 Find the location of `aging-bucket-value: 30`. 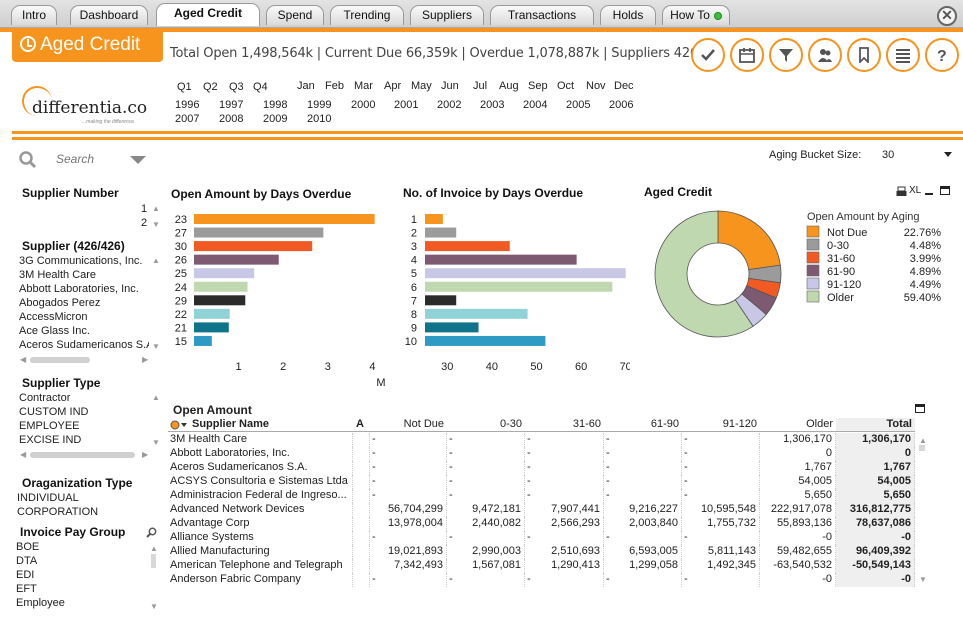

aging-bucket-value: 30 is located at coordinates (888, 155).